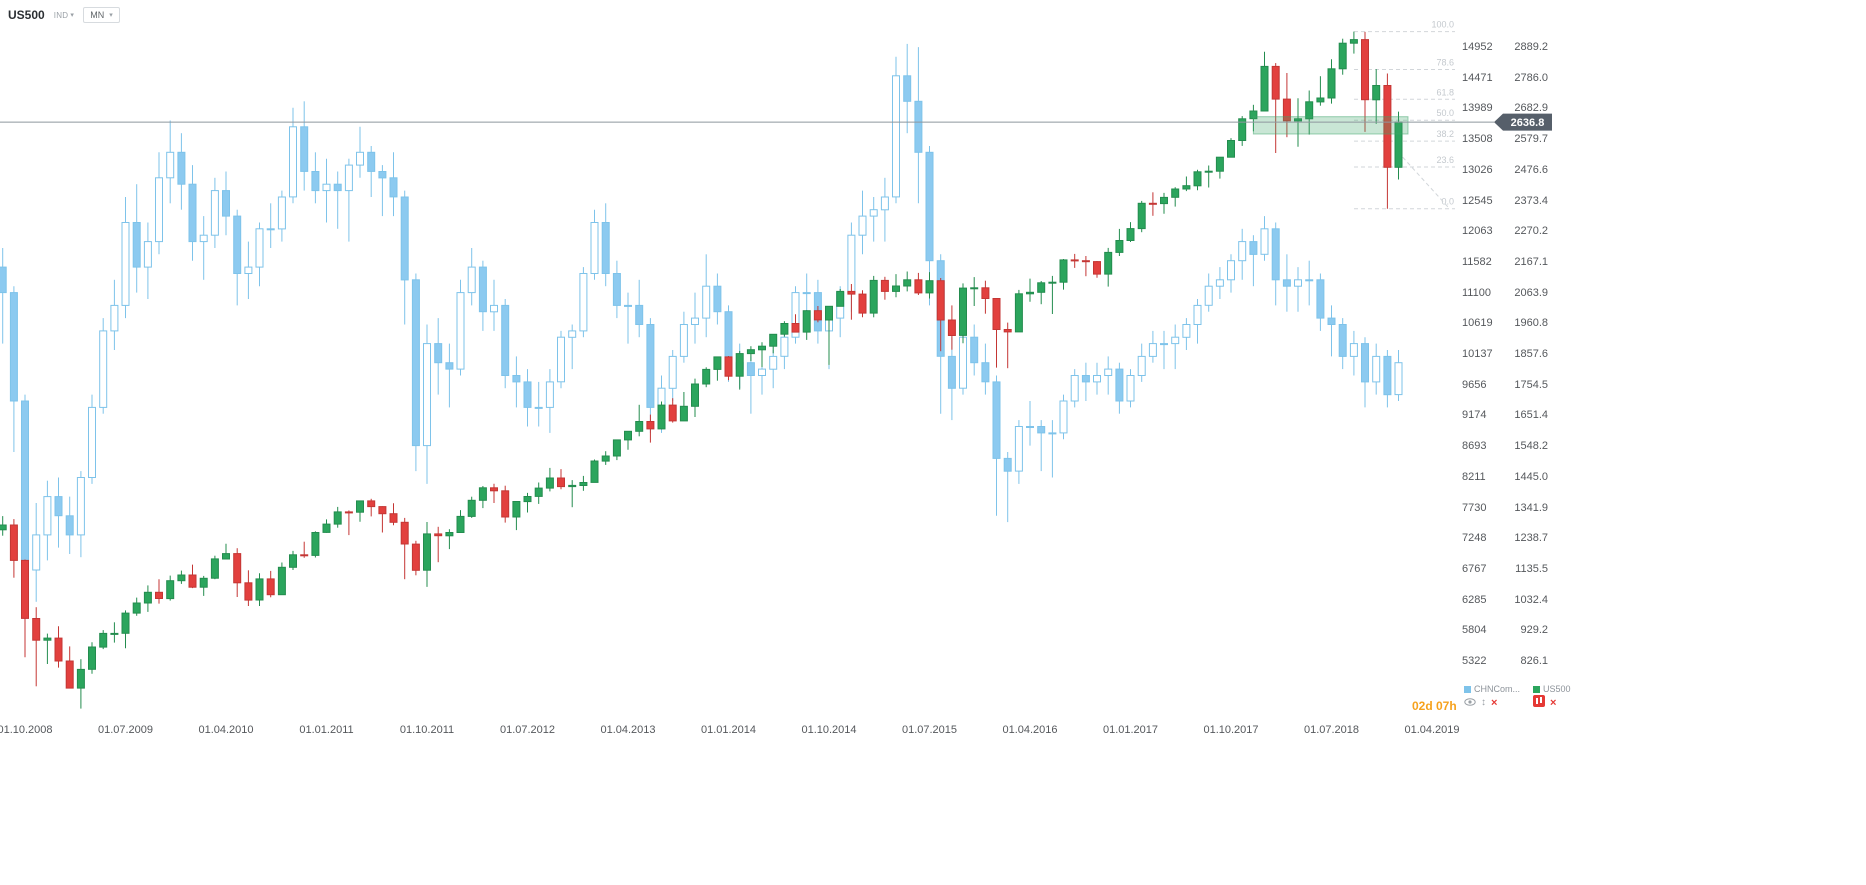 This screenshot has height=885, width=1866. What do you see at coordinates (125, 730) in the screenshot?
I see `time-tick: 01.07.2009` at bounding box center [125, 730].